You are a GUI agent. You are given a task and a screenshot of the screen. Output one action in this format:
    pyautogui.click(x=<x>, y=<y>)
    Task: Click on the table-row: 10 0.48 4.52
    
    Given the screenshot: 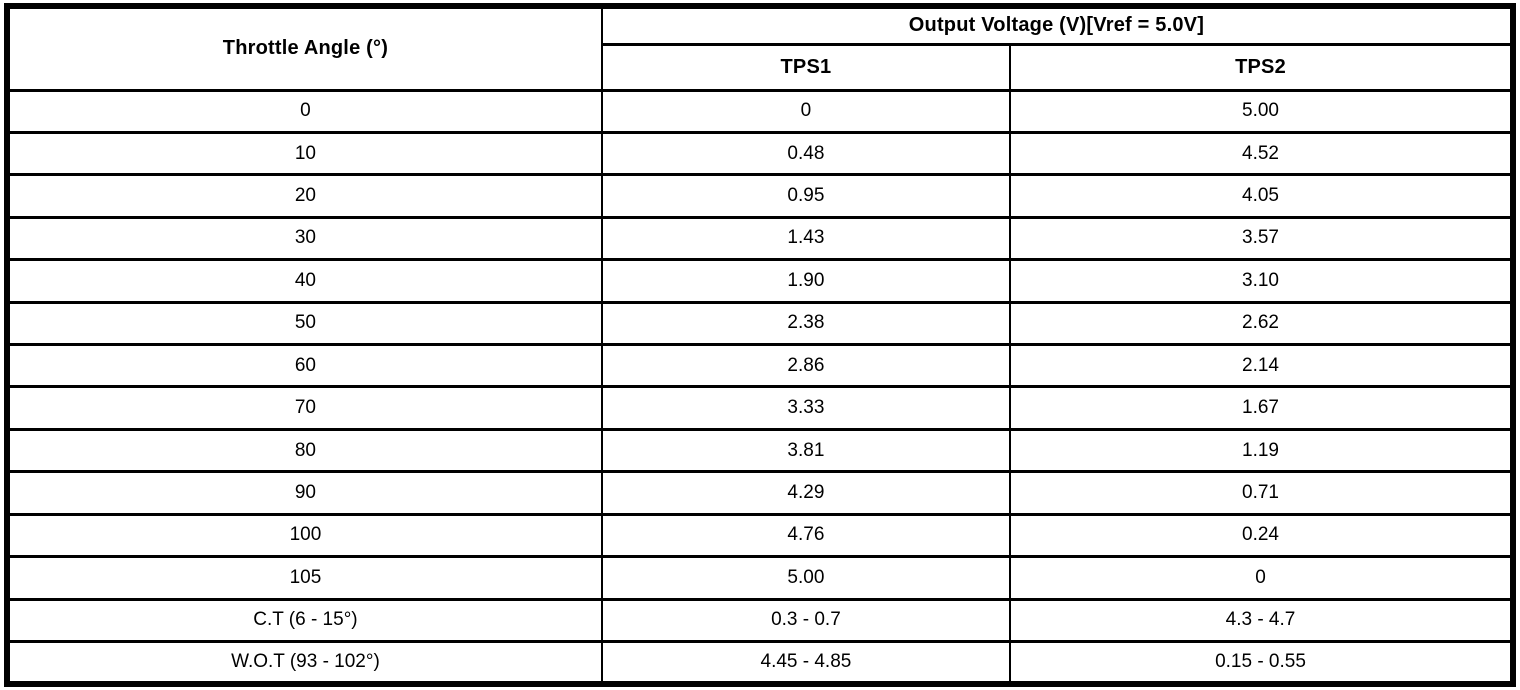 What is the action you would take?
    pyautogui.click(x=760, y=153)
    